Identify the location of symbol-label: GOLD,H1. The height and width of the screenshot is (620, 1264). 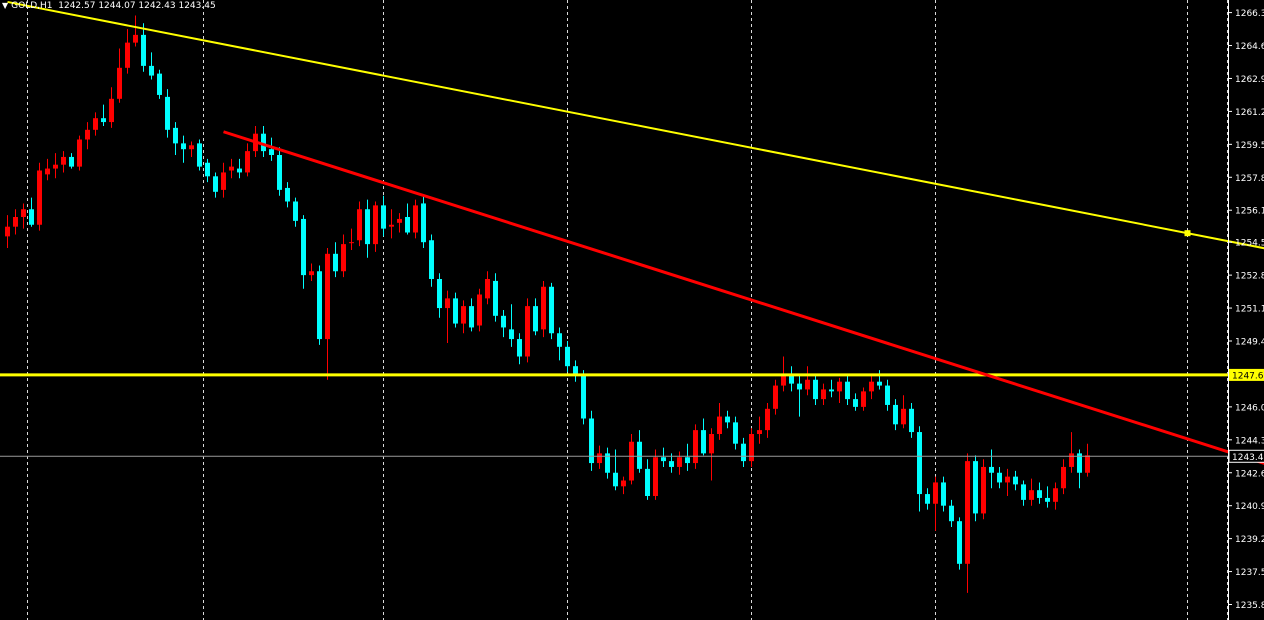
(32, 6).